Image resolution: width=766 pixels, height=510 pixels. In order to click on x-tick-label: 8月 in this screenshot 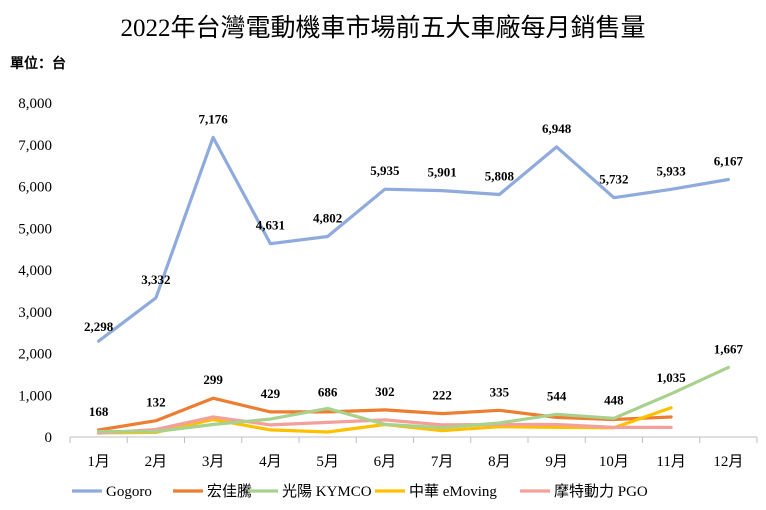, I will do `click(499, 462)`.